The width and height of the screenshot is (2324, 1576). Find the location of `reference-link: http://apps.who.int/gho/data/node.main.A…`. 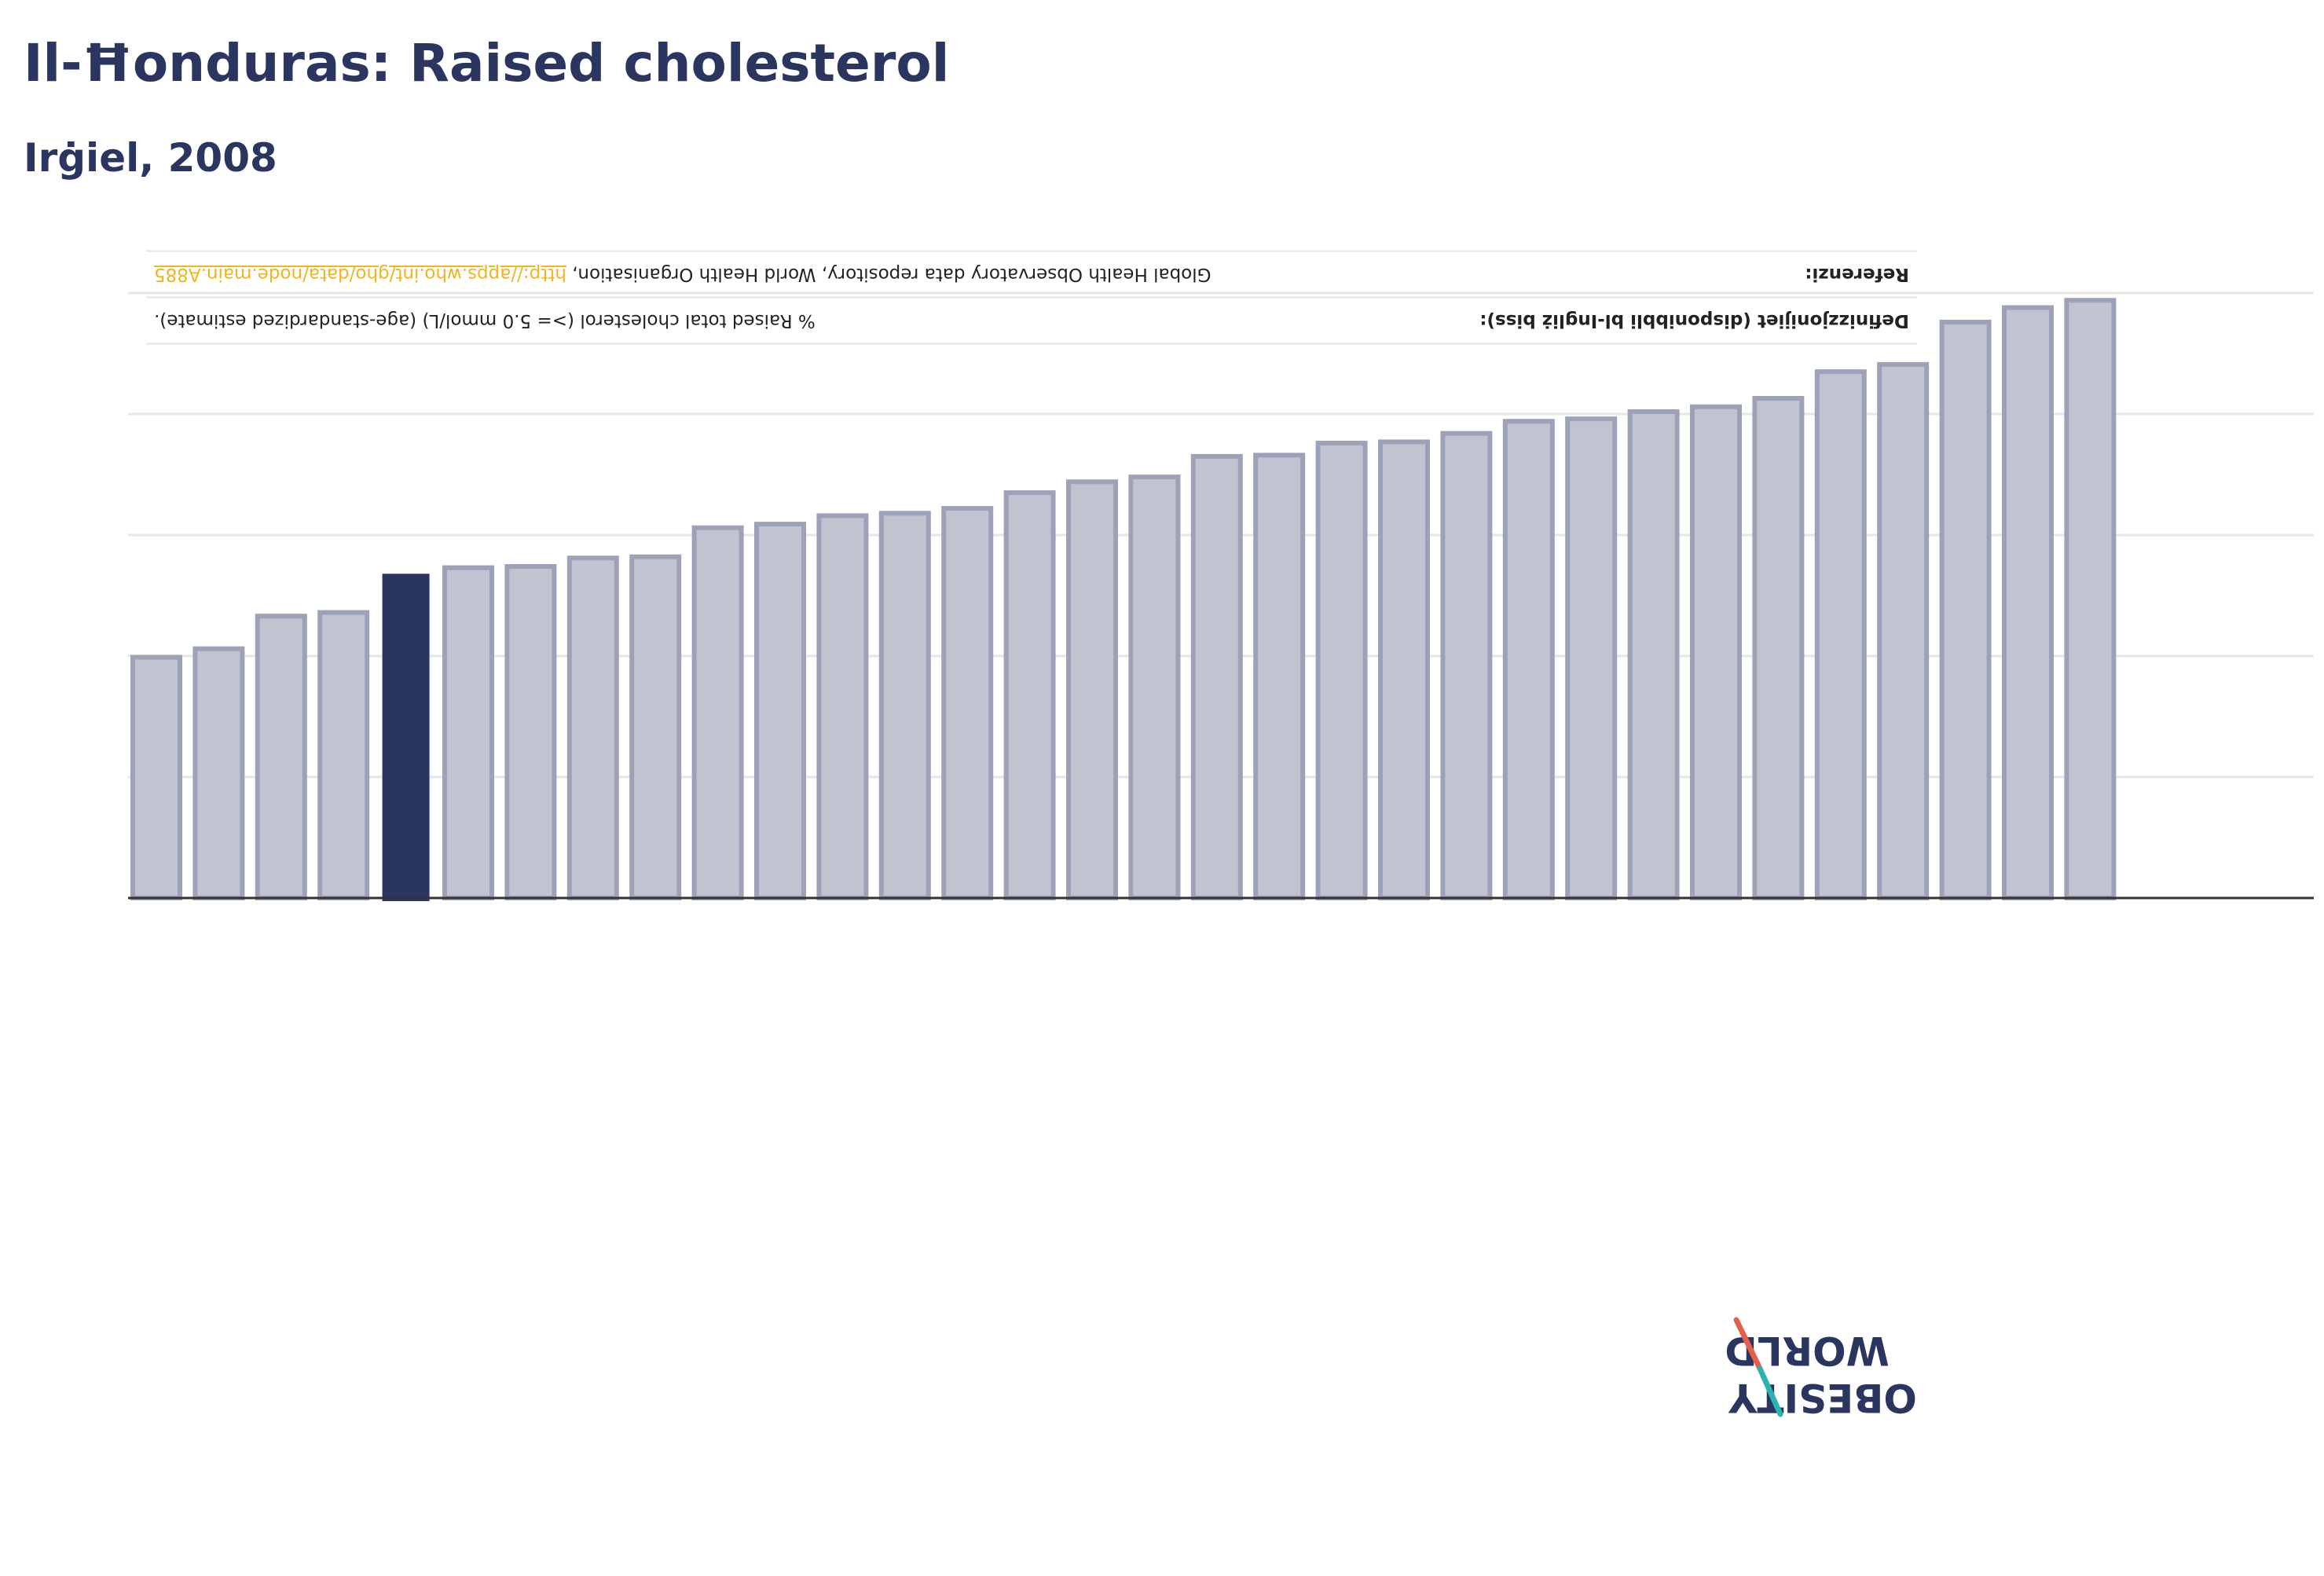

reference-link: http://apps.who.int/gho/data/node.main.A… is located at coordinates (360, 274).